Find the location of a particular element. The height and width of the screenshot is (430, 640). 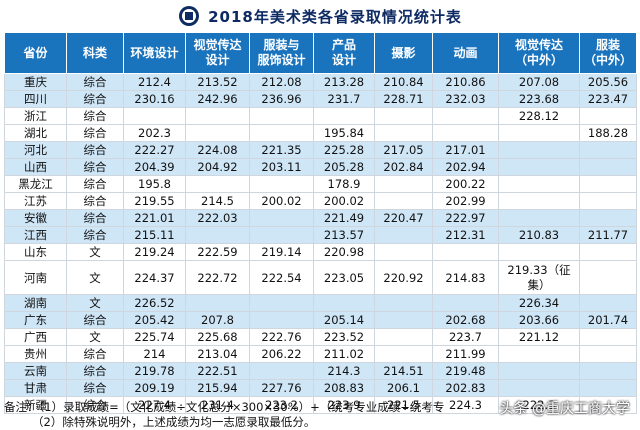

province-cell: 山东 is located at coordinates (35, 252).